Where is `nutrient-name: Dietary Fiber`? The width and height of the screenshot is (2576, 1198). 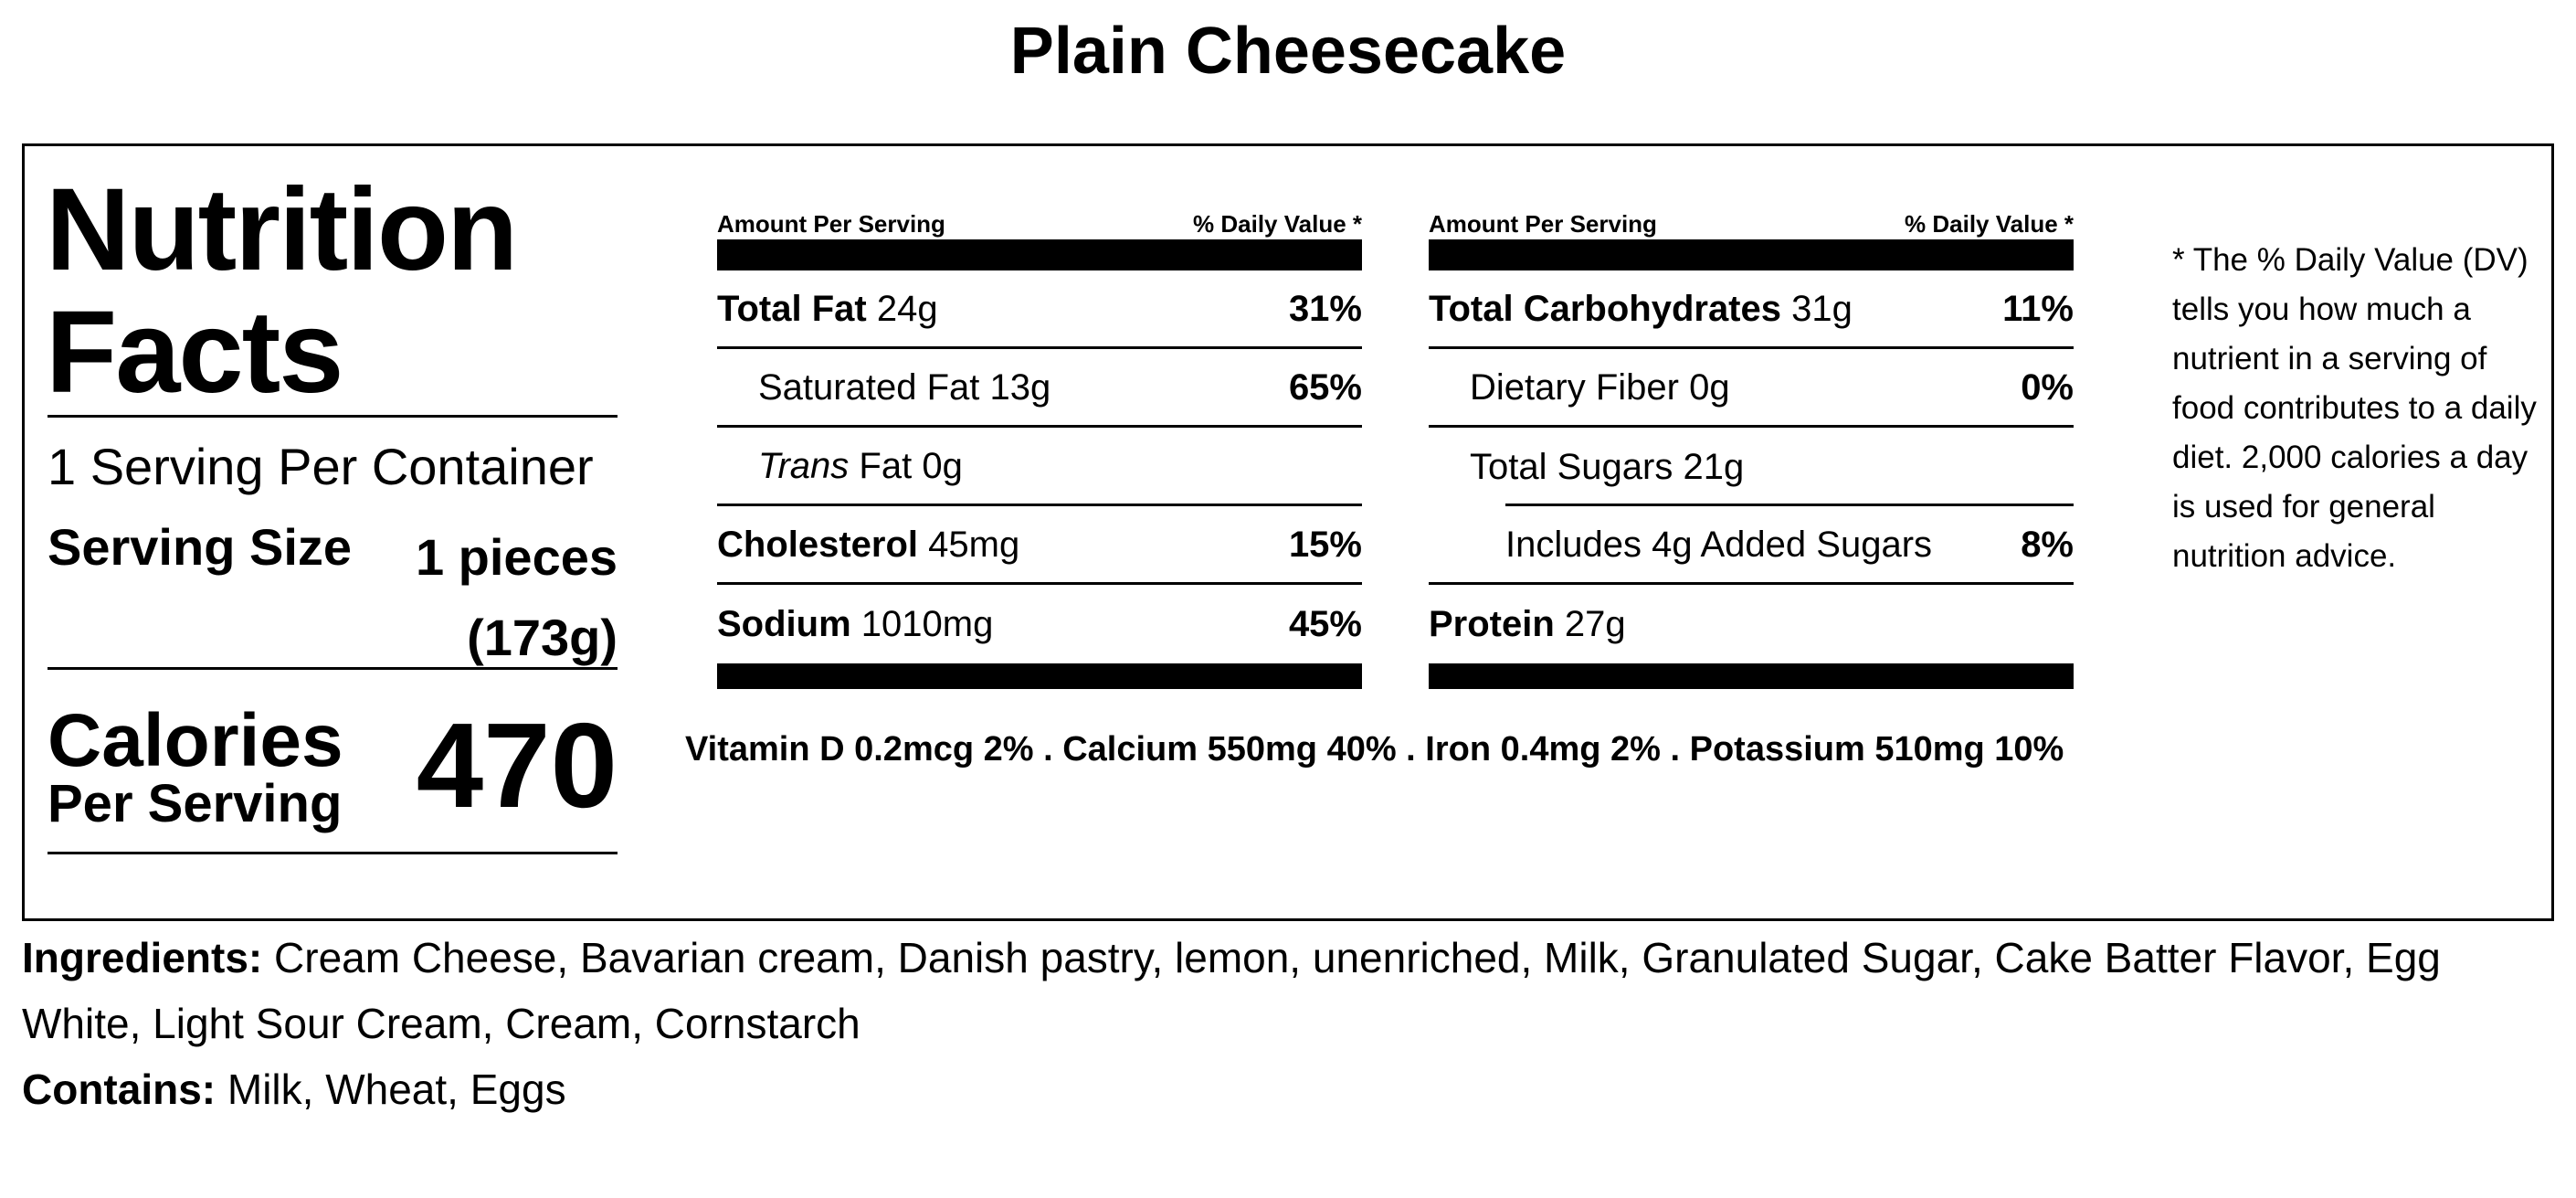
nutrient-name: Dietary Fiber is located at coordinates (1574, 387).